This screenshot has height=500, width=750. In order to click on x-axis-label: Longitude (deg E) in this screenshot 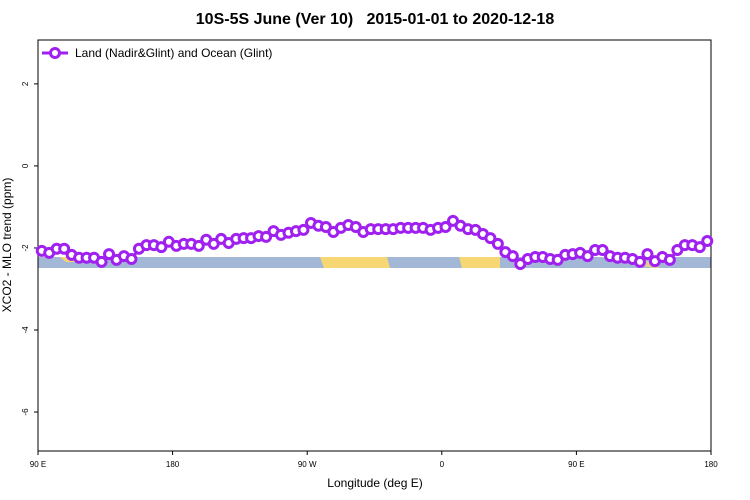, I will do `click(374, 483)`.